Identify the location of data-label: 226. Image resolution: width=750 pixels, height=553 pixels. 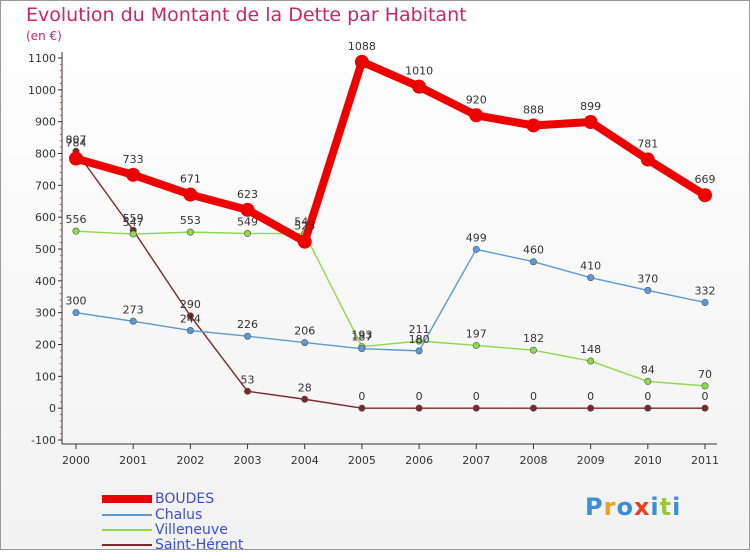
(247, 324).